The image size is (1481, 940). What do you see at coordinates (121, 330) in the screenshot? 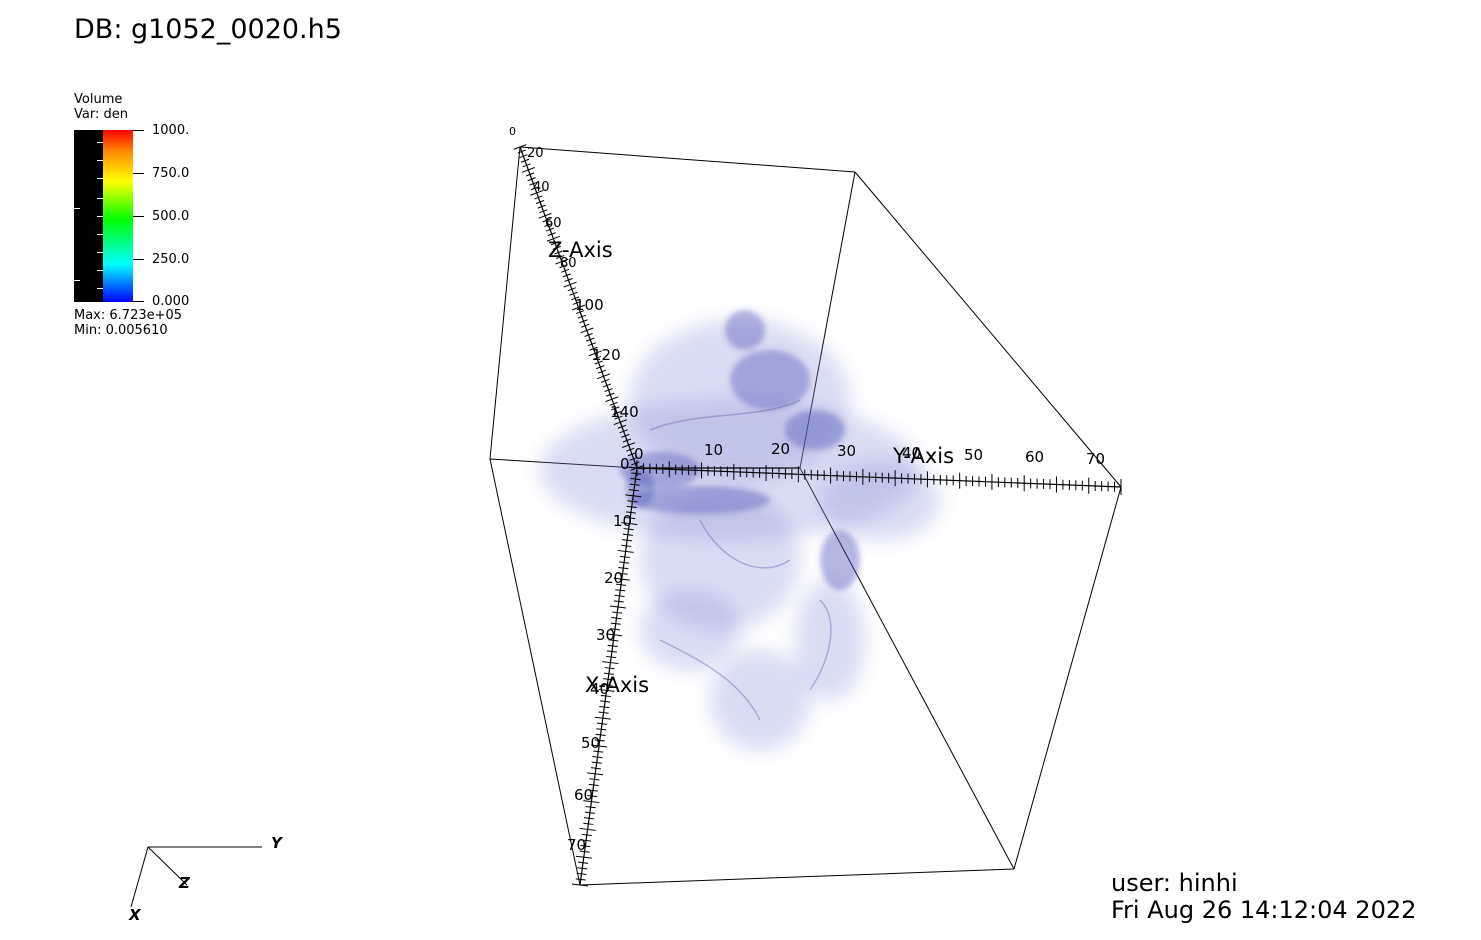
I see `legend-min: Min: 0.005610` at bounding box center [121, 330].